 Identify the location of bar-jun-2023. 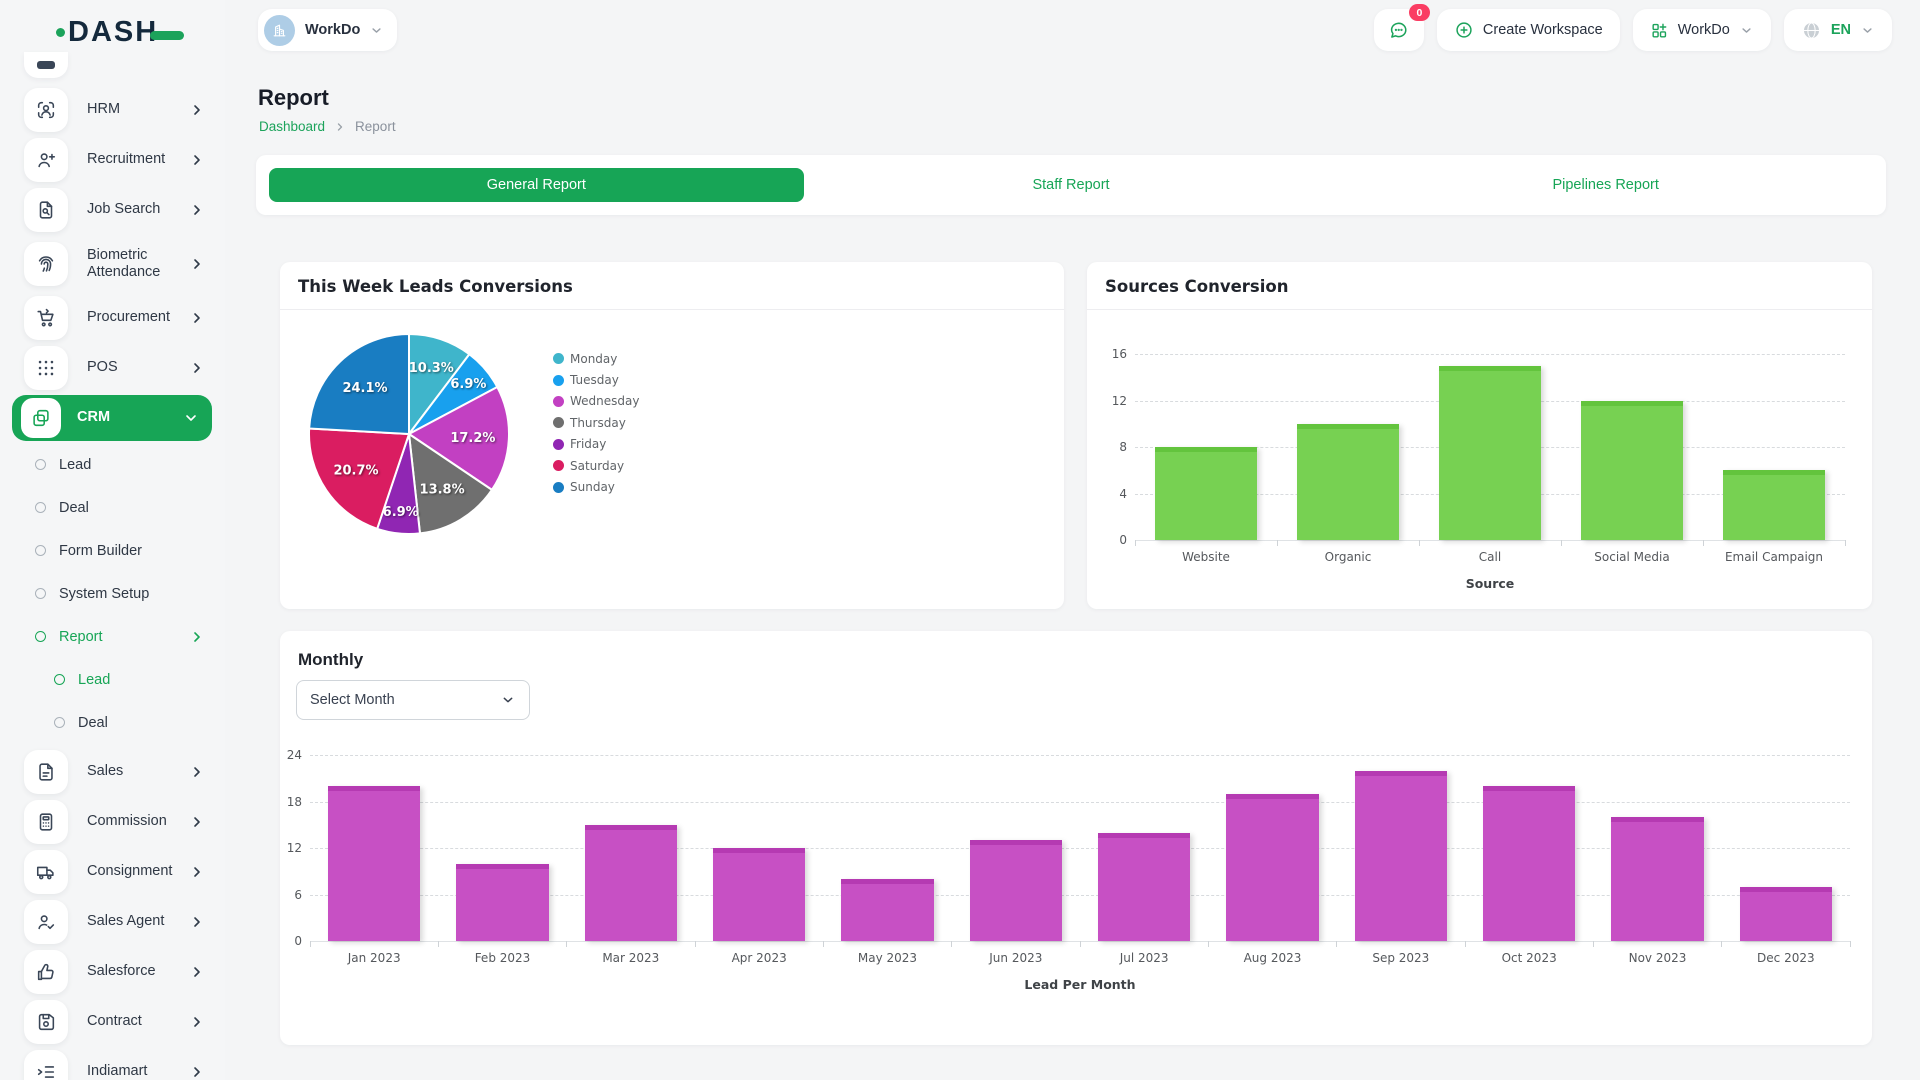
(1016, 890).